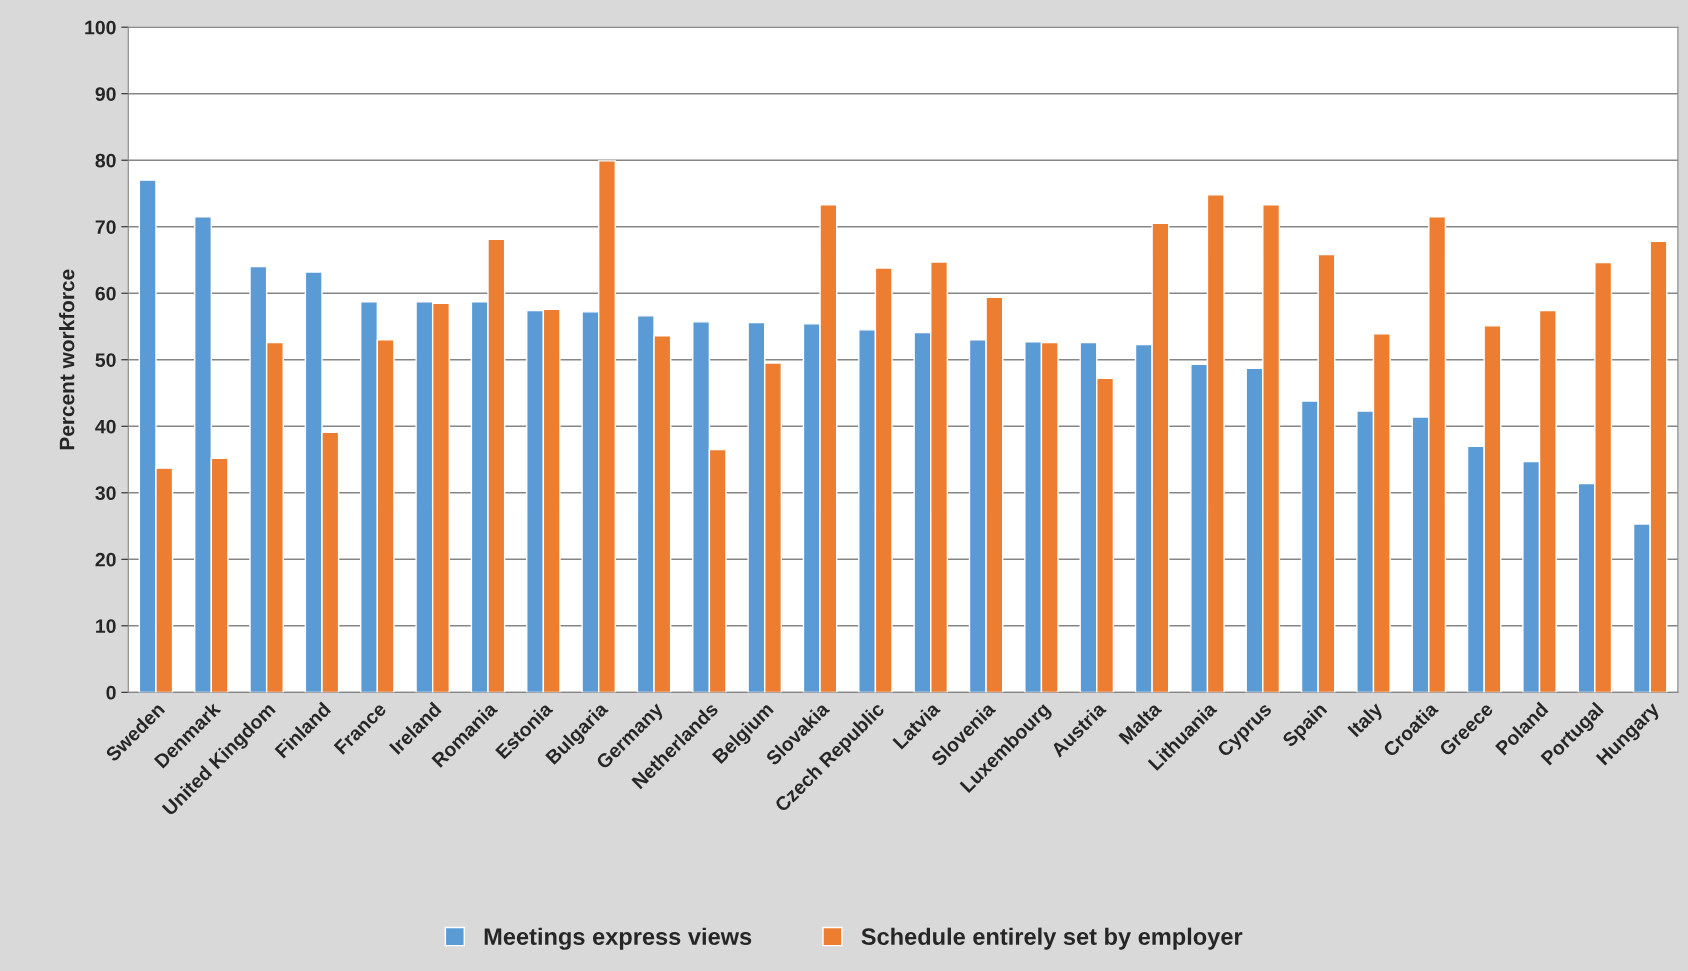 The height and width of the screenshot is (971, 1688). I want to click on x-tick-label: Italy, so click(1366, 720).